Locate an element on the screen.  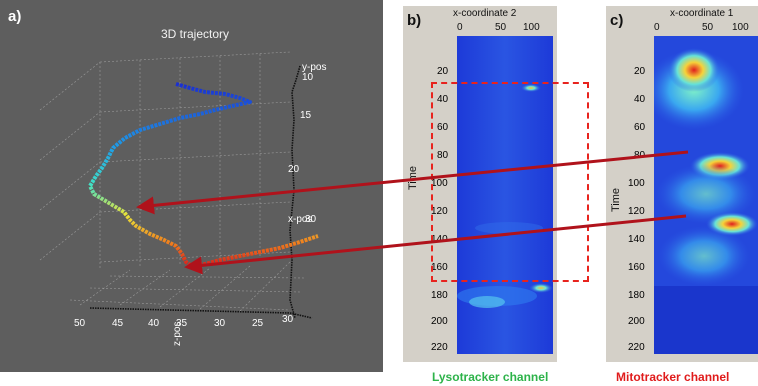
panel-b-ytick-180: 180 is located at coordinates (439, 295).